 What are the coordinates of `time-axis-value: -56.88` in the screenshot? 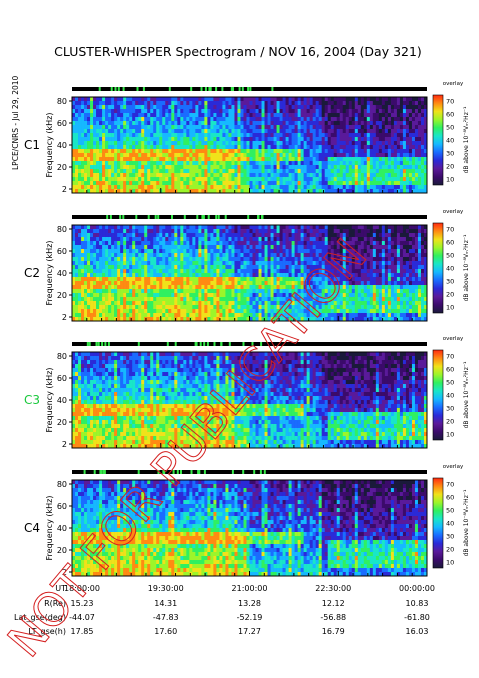 It's located at (333, 617).